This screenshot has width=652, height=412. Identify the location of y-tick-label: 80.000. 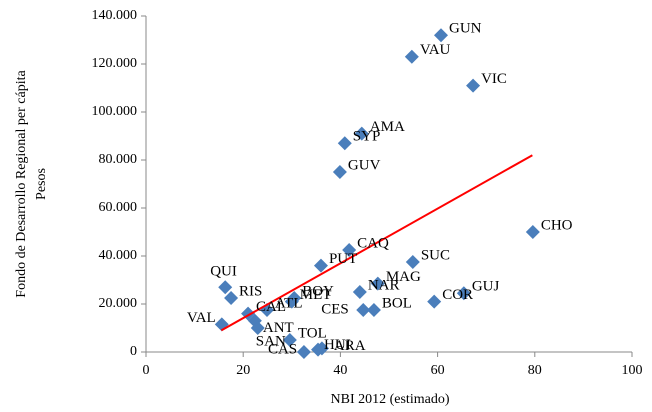
(118, 159).